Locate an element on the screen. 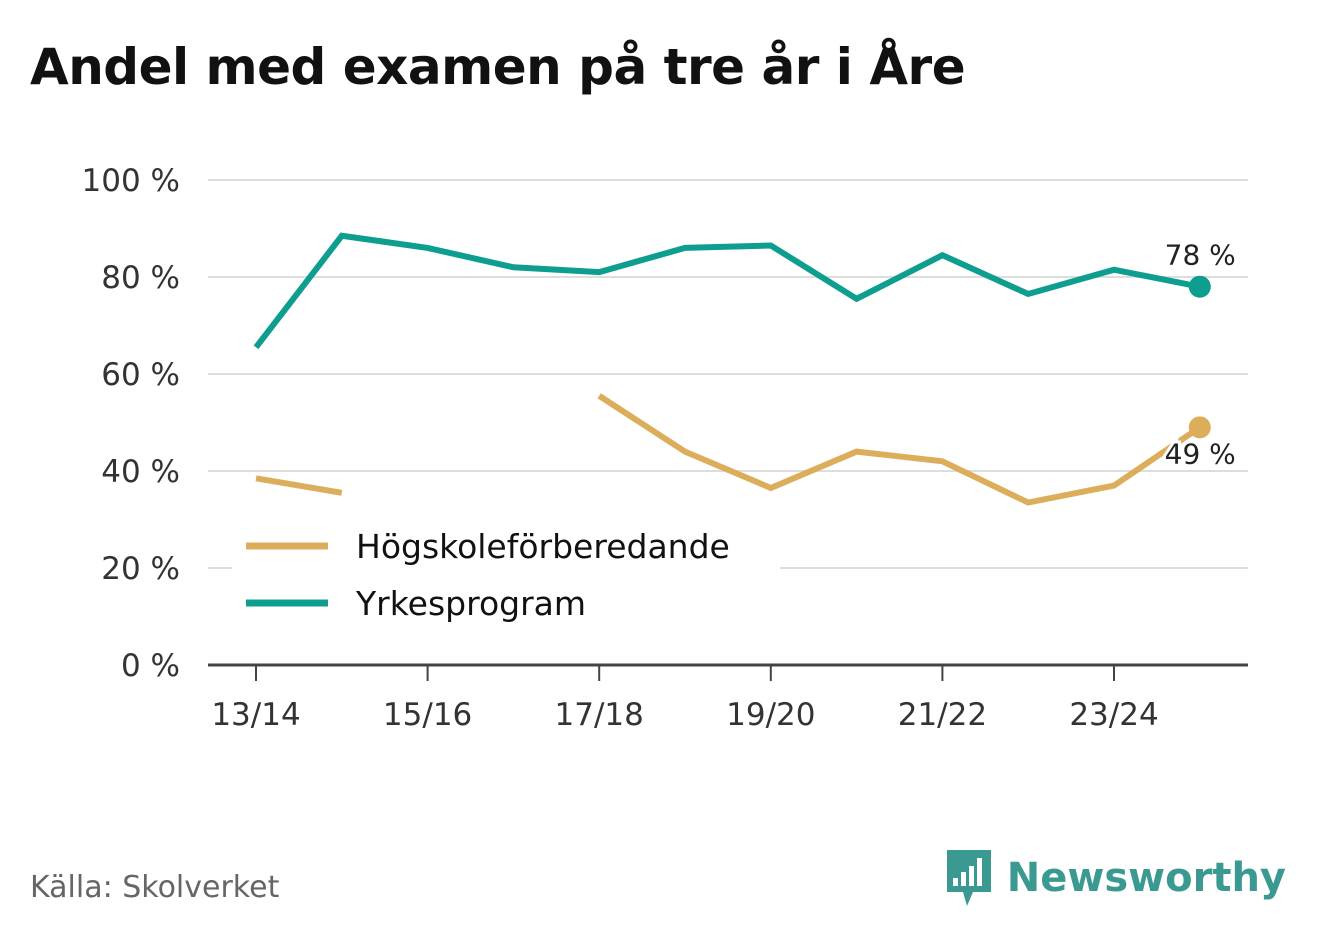 The width and height of the screenshot is (1322, 939). newsworthy-logo-icon is located at coordinates (968, 878).